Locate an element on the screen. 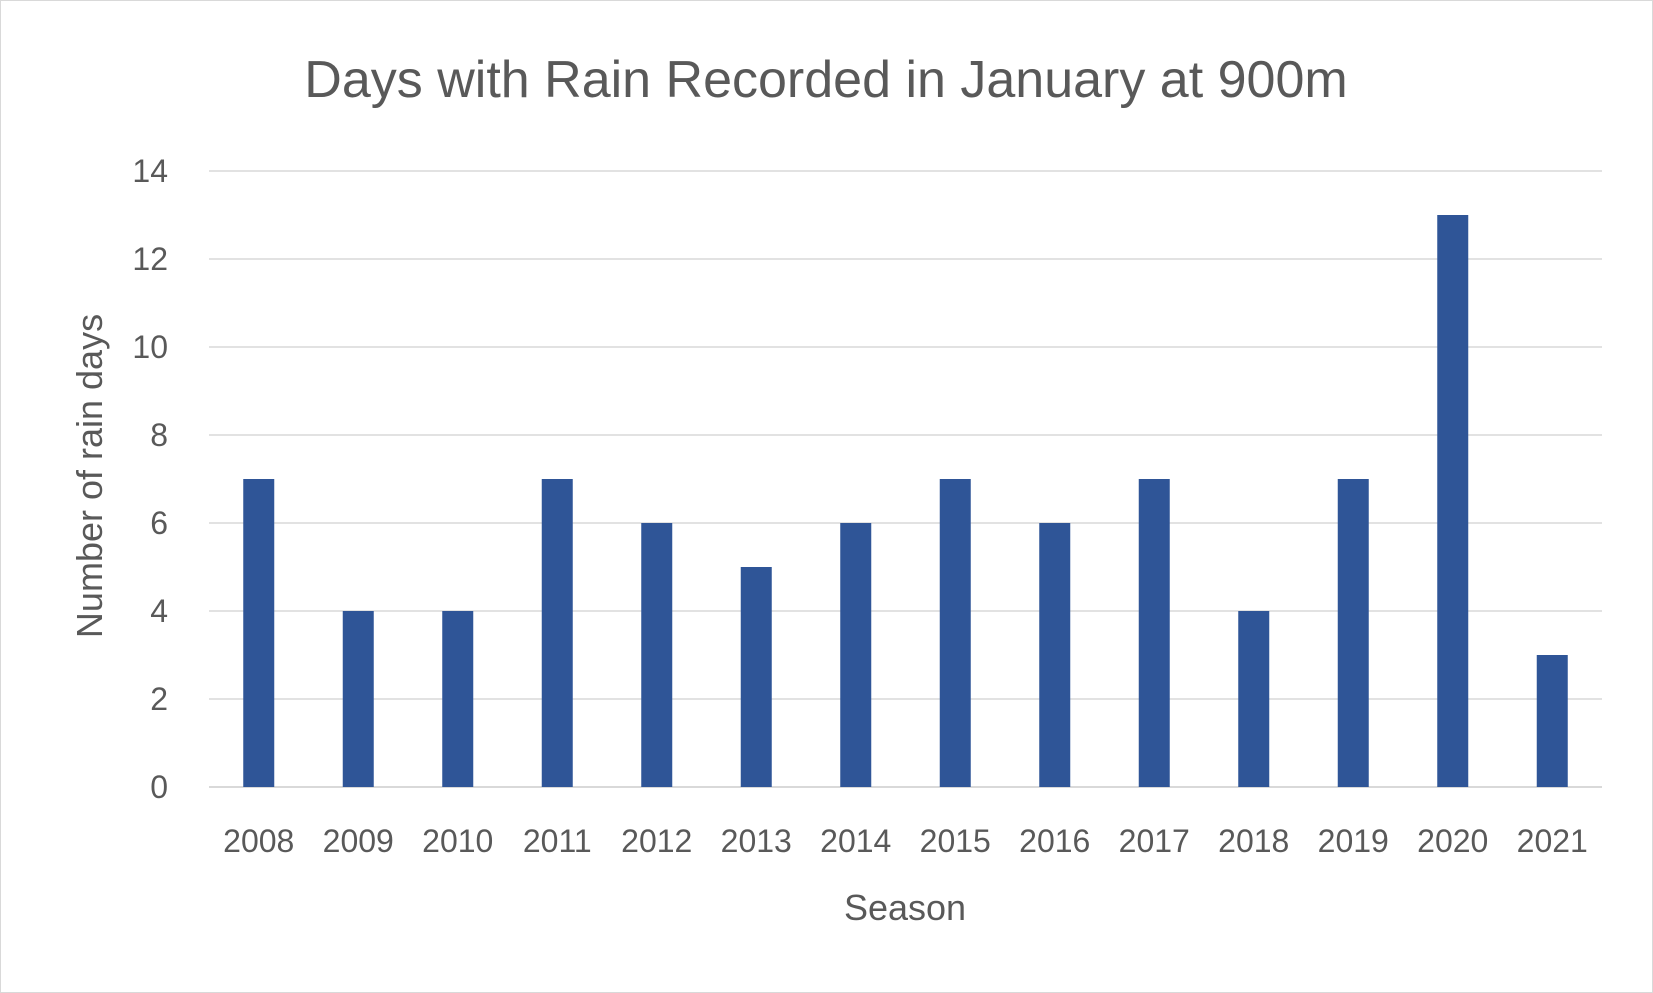 This screenshot has width=1653, height=993. bar-2018 is located at coordinates (1254, 699).